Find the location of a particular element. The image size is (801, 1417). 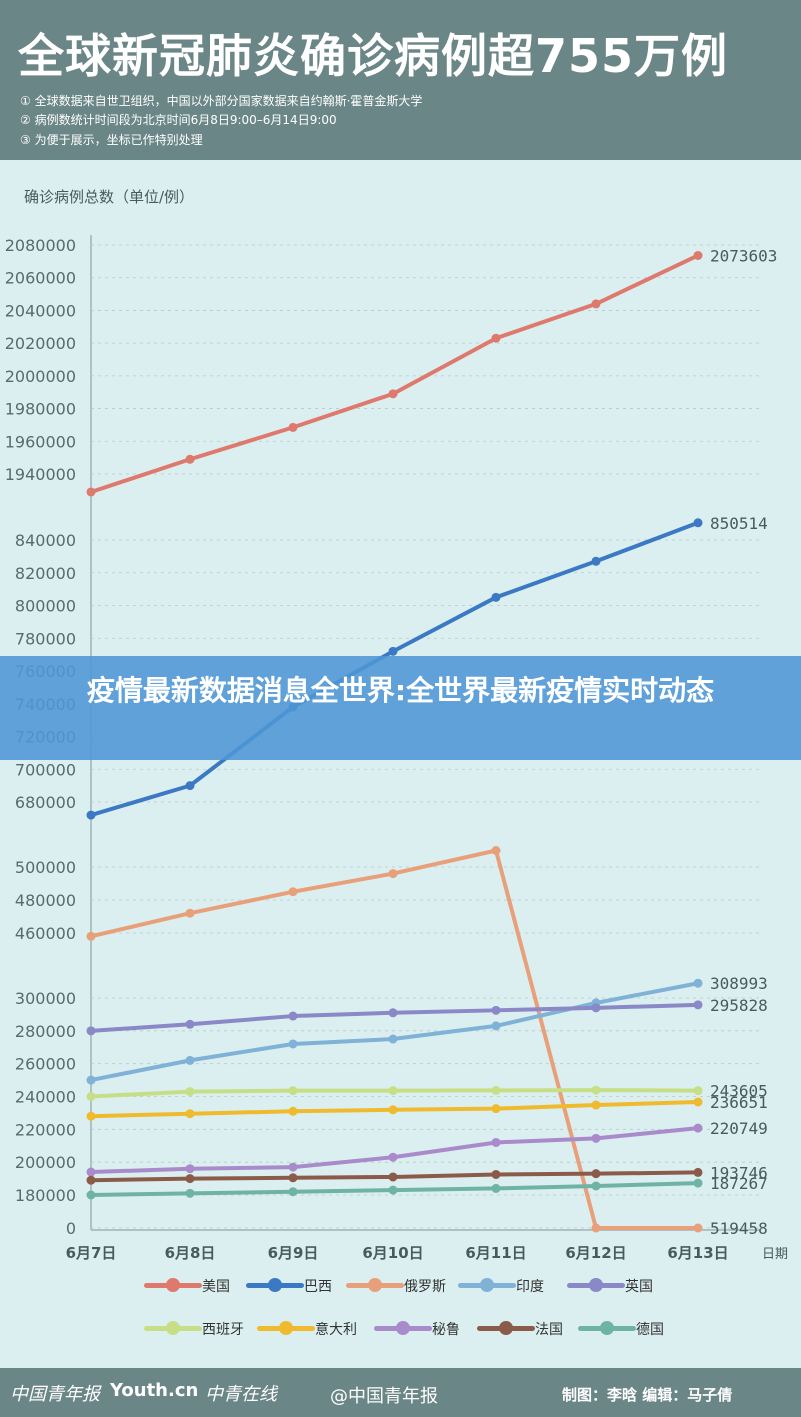

x-tick-label: 6月13日 is located at coordinates (697, 1253).